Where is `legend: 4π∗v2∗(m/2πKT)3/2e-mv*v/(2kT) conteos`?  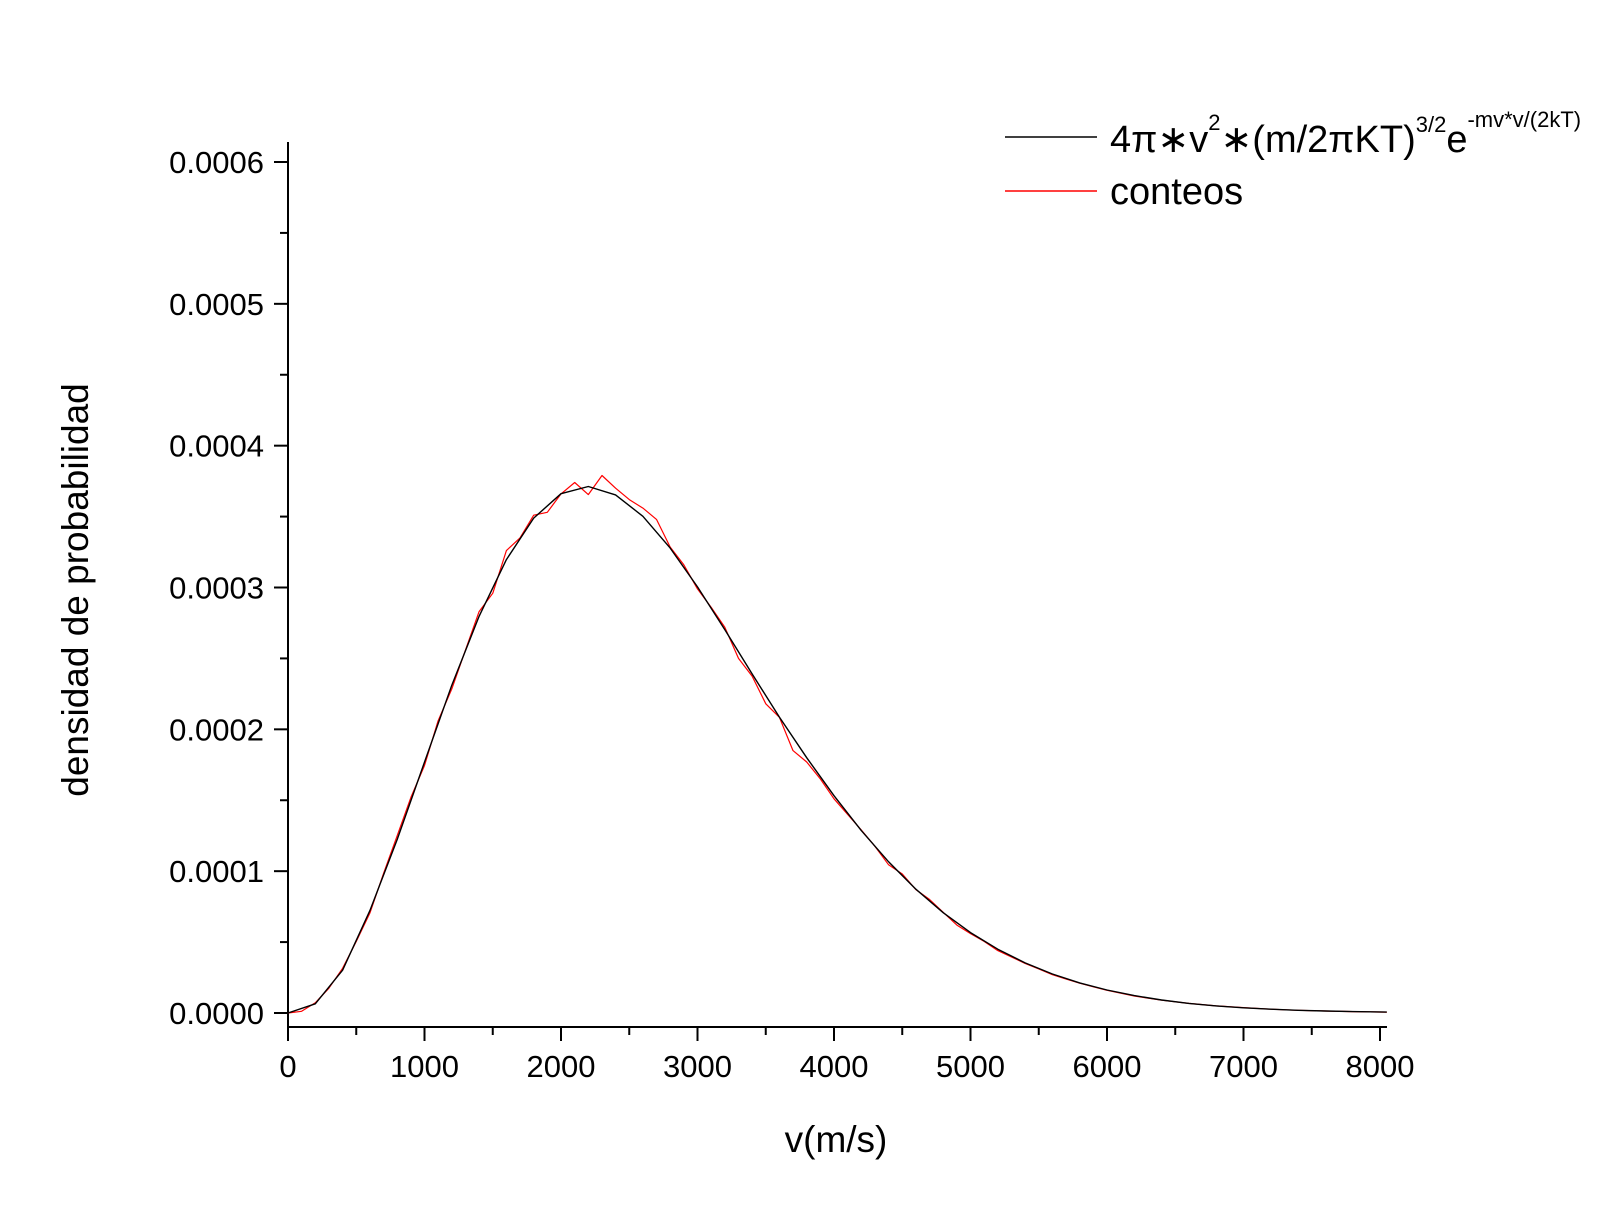
legend: 4π∗v2∗(m/2πKT)3/2e-mv*v/(2kT) conteos is located at coordinates (1293, 160).